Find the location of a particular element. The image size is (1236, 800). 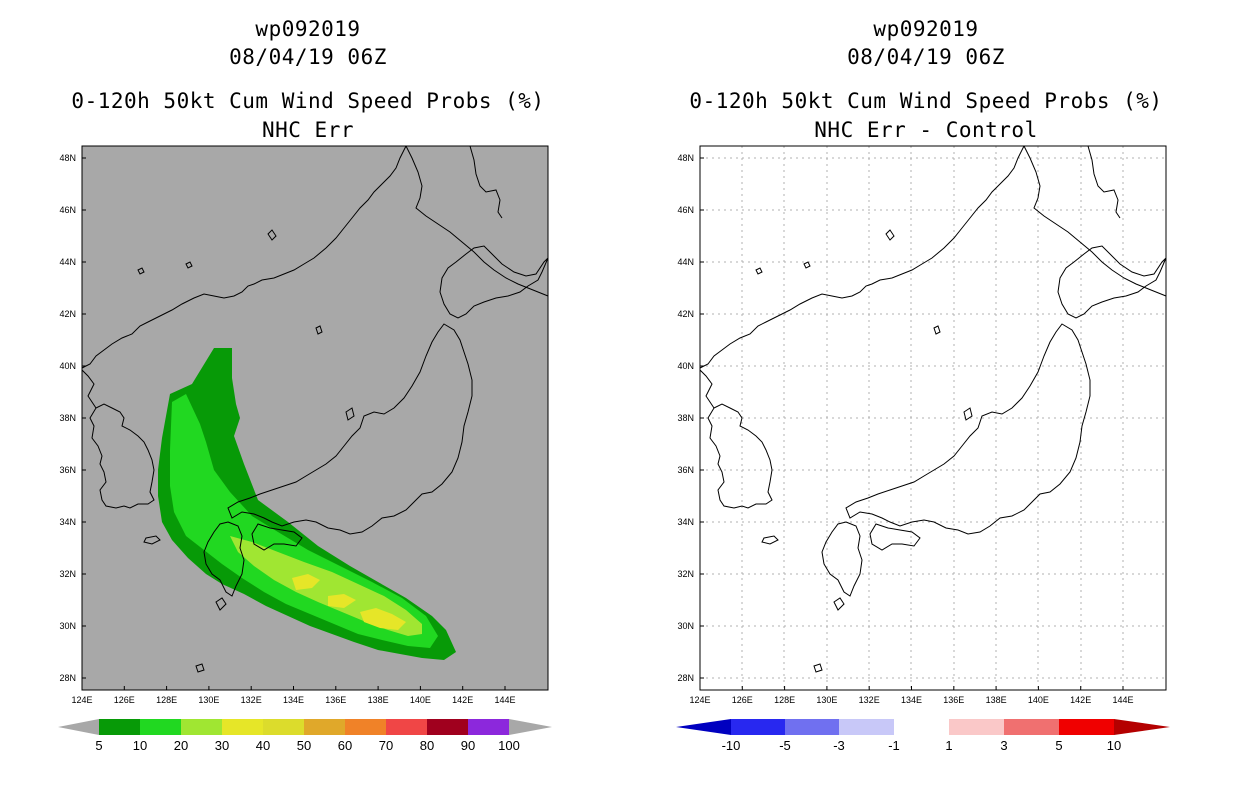

colorbar-label: 30 is located at coordinates (222, 745).